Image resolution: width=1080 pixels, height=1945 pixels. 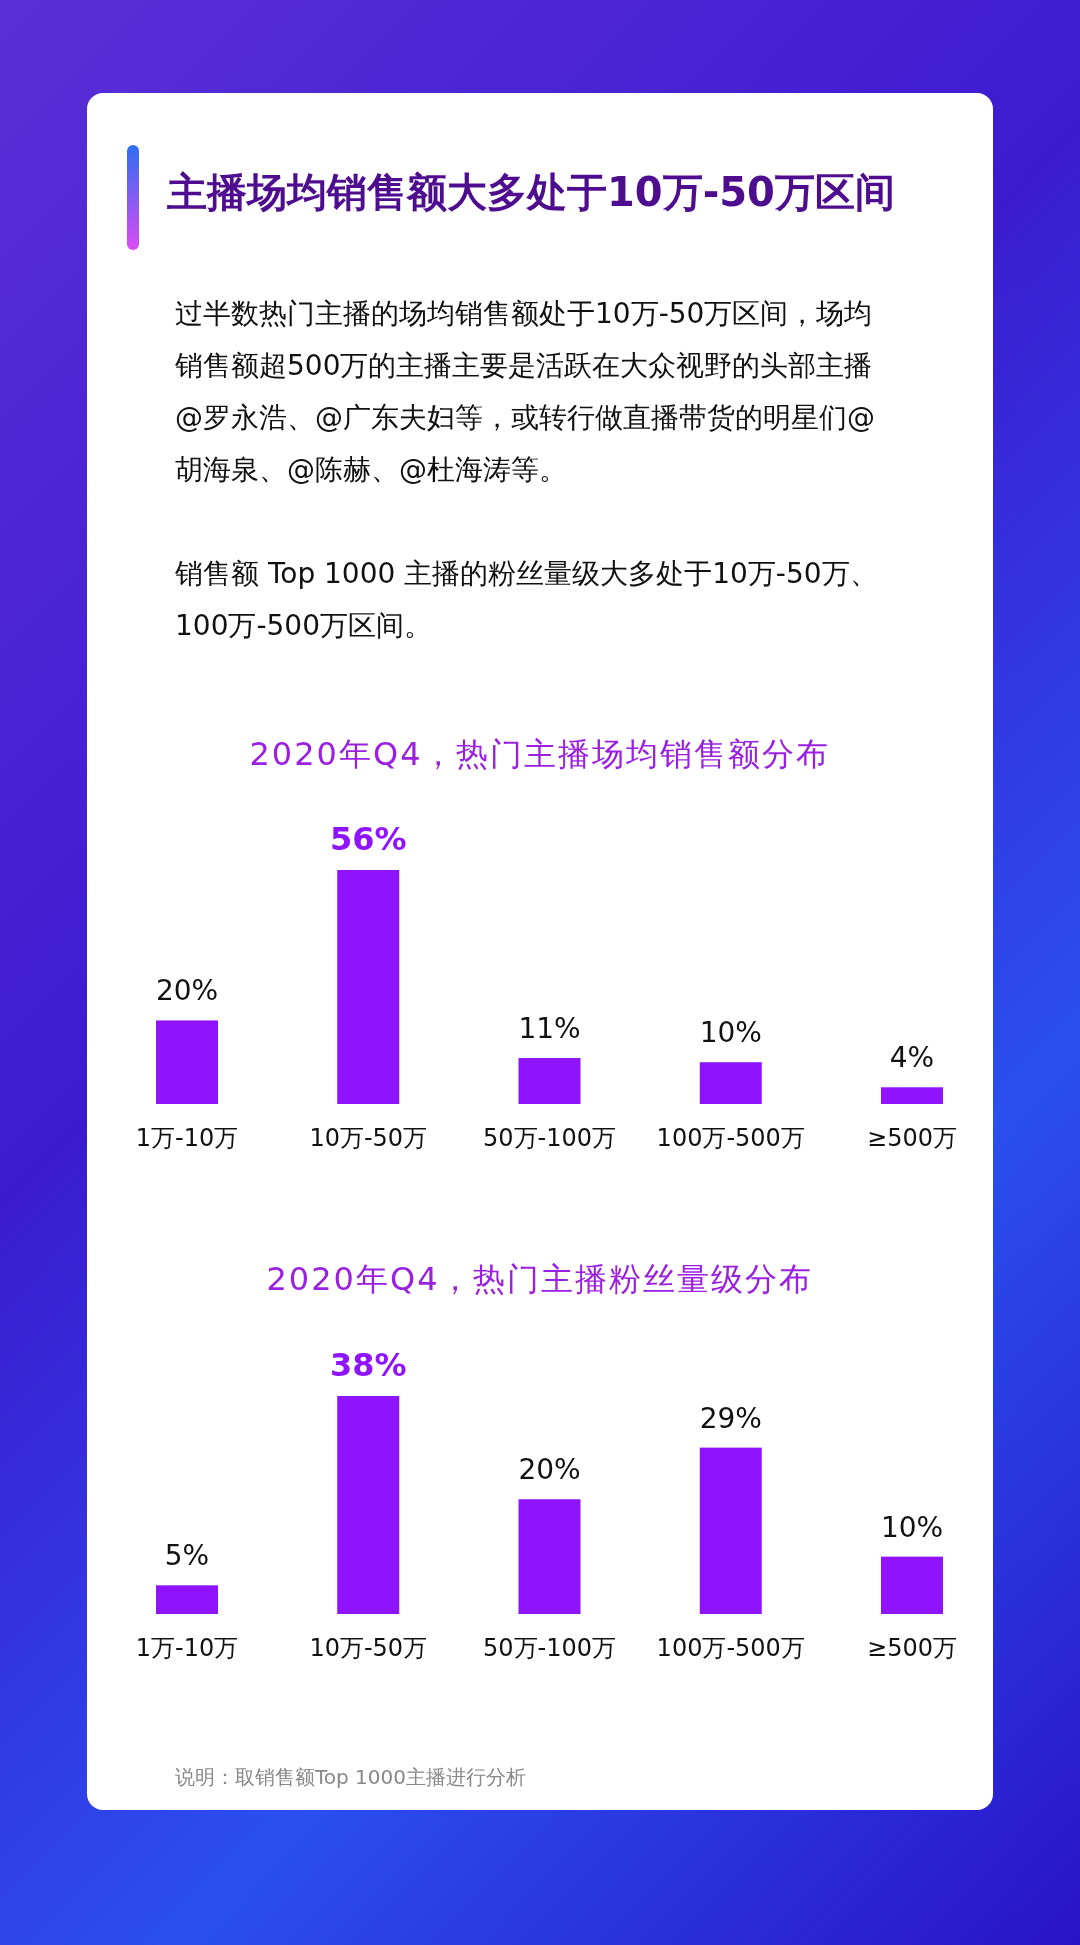 I want to click on text: 主播场均销售额大多处于10万-50万区间, so click(x=531, y=192).